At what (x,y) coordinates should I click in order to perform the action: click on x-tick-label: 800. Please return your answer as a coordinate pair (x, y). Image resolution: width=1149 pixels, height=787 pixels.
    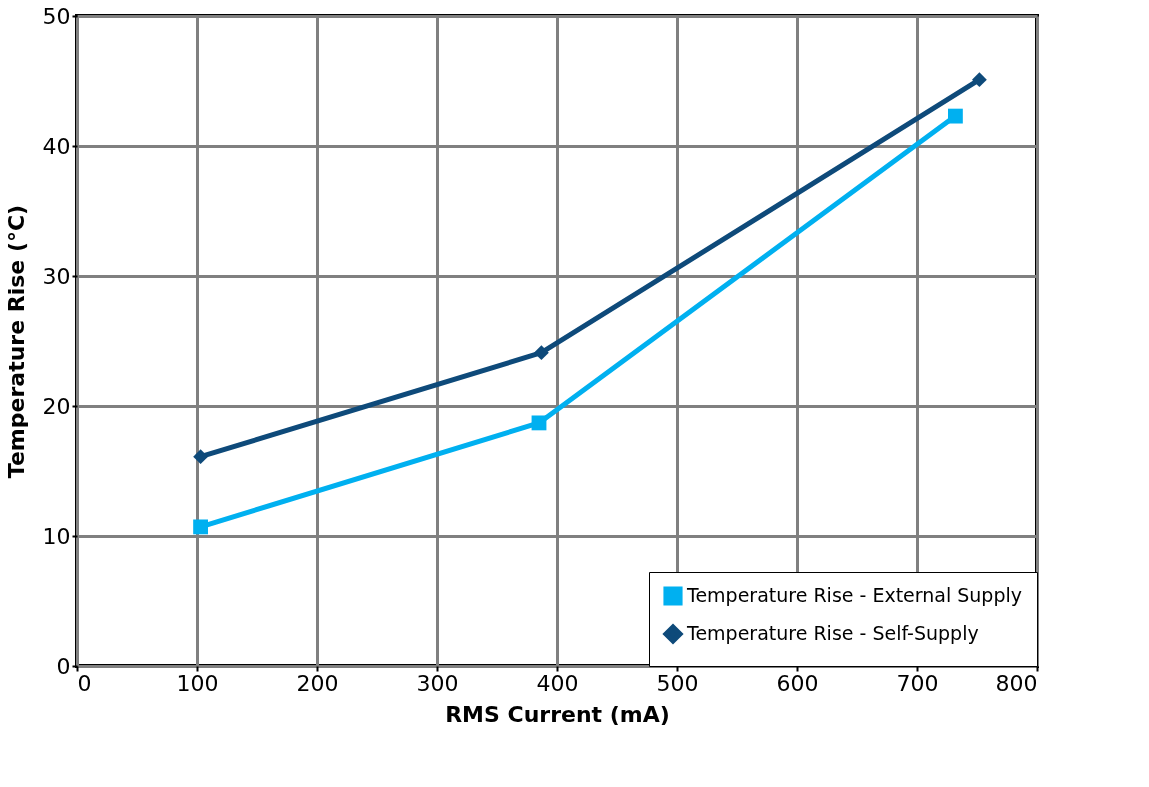
    Looking at the image, I should click on (1016, 683).